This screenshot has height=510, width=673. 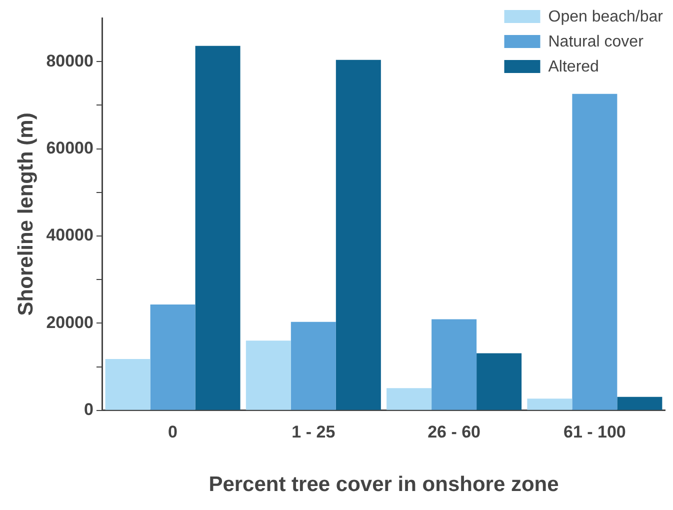 What do you see at coordinates (26, 214) in the screenshot?
I see `y-axis-title: Shoreline length (m)` at bounding box center [26, 214].